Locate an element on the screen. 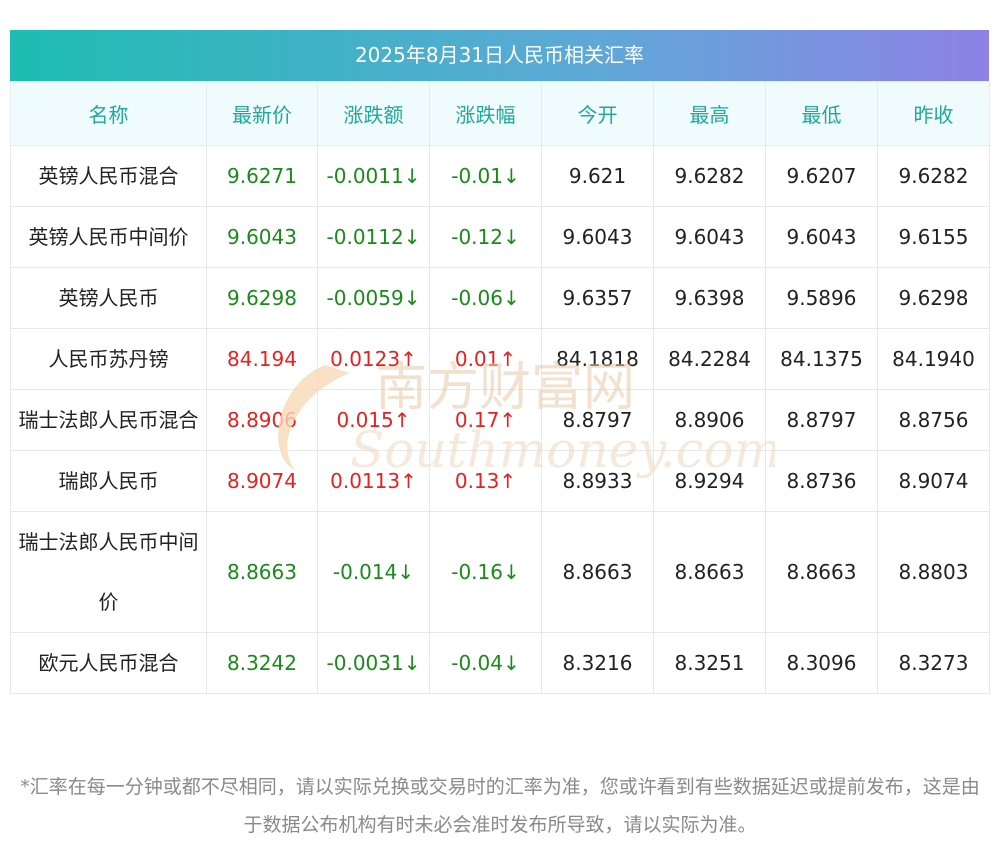  cell-prev: 8.9074 is located at coordinates (933, 481).